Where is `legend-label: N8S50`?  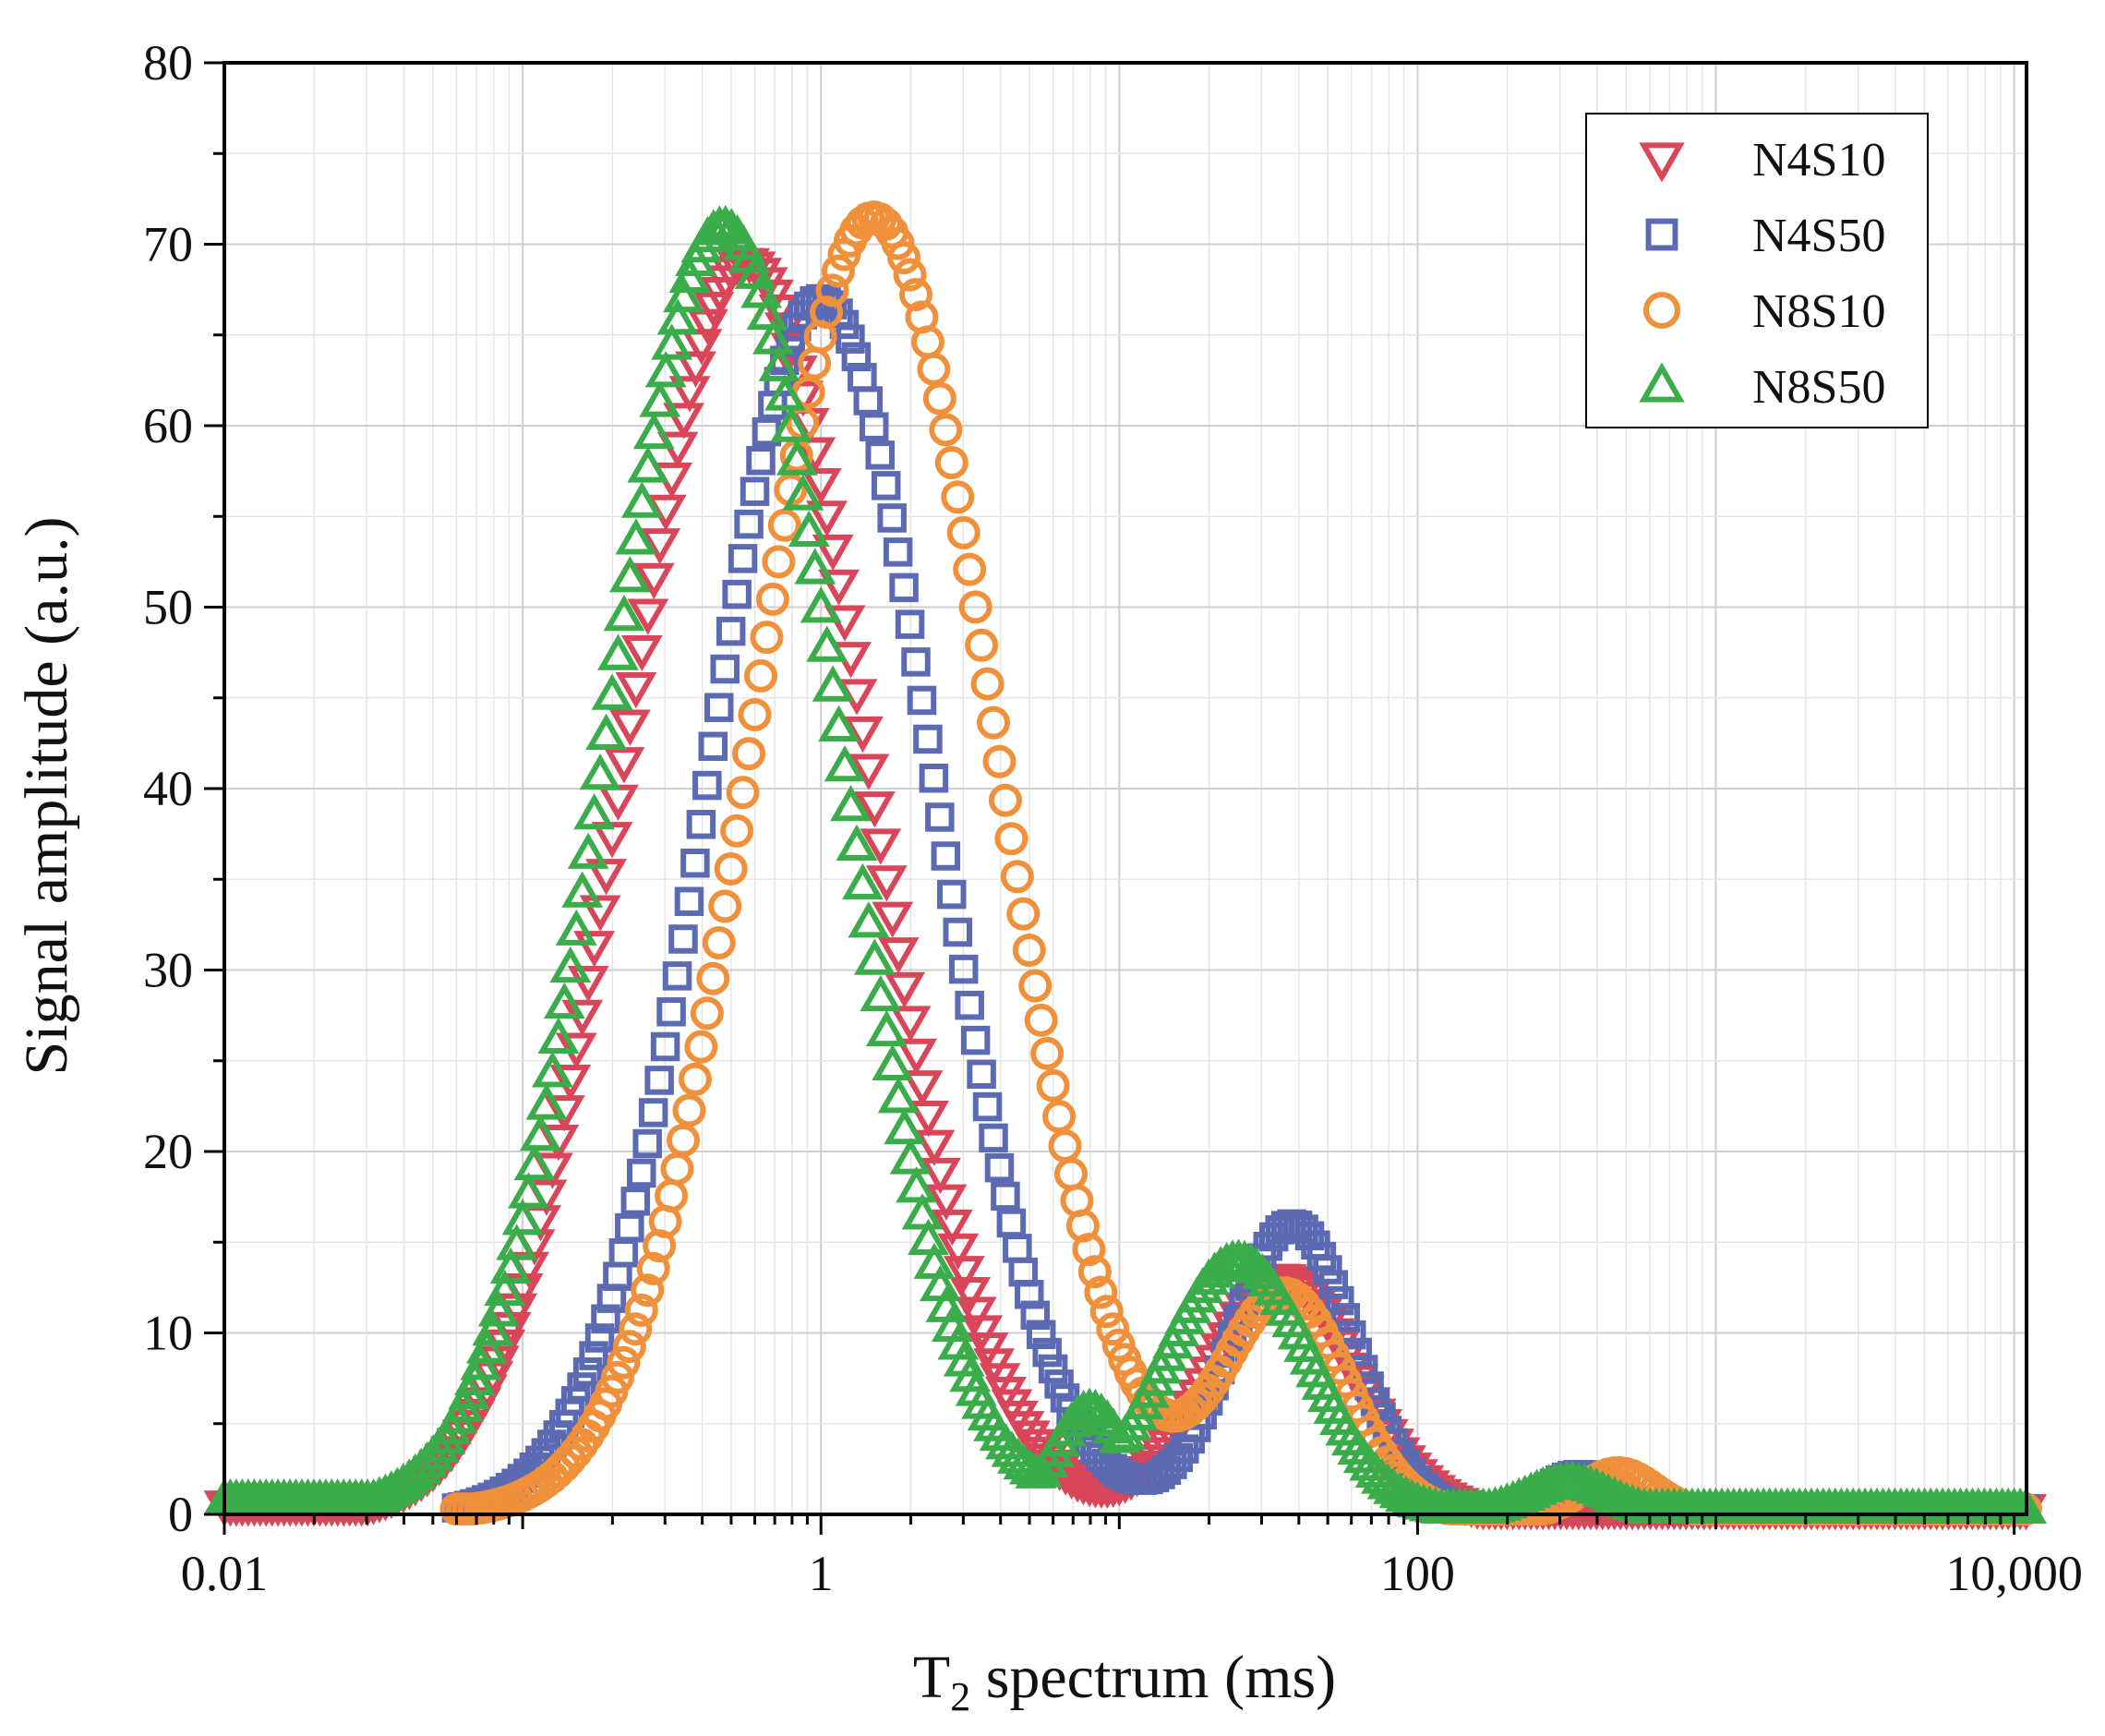
legend-label: N8S50 is located at coordinates (1819, 387).